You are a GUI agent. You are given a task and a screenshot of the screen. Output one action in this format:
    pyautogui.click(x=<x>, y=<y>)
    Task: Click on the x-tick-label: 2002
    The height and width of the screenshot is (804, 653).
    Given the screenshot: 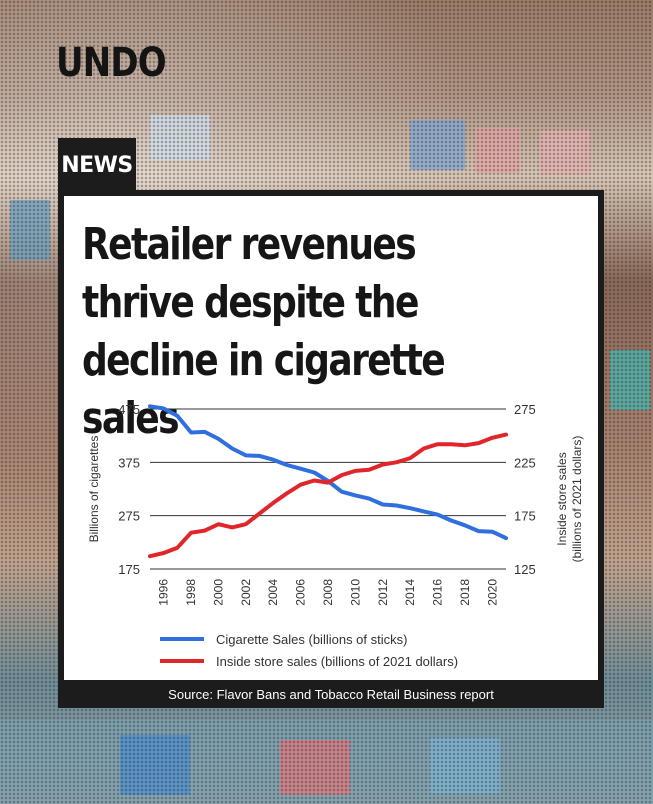 What is the action you would take?
    pyautogui.click(x=246, y=592)
    